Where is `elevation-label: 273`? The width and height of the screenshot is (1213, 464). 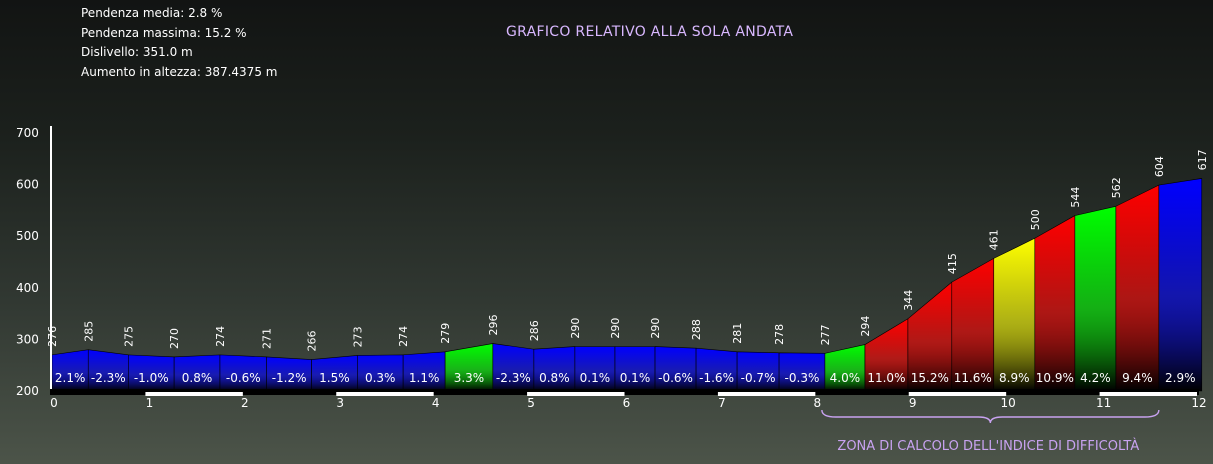
elevation-label: 273 is located at coordinates (357, 336).